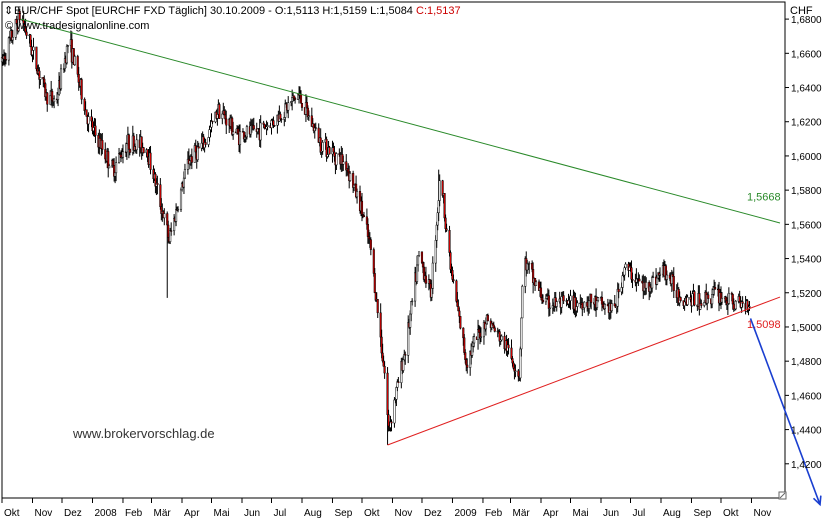  I want to click on support-value-label: 1,5098, so click(764, 325).